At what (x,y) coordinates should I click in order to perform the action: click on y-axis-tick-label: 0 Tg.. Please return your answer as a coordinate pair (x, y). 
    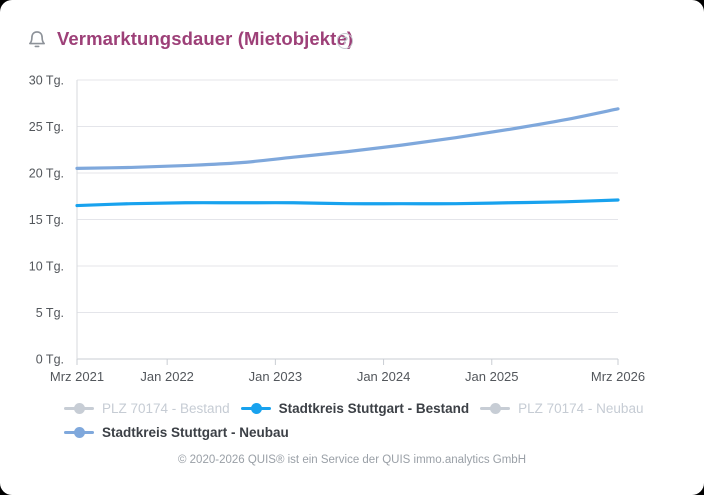
    Looking at the image, I should click on (50, 360).